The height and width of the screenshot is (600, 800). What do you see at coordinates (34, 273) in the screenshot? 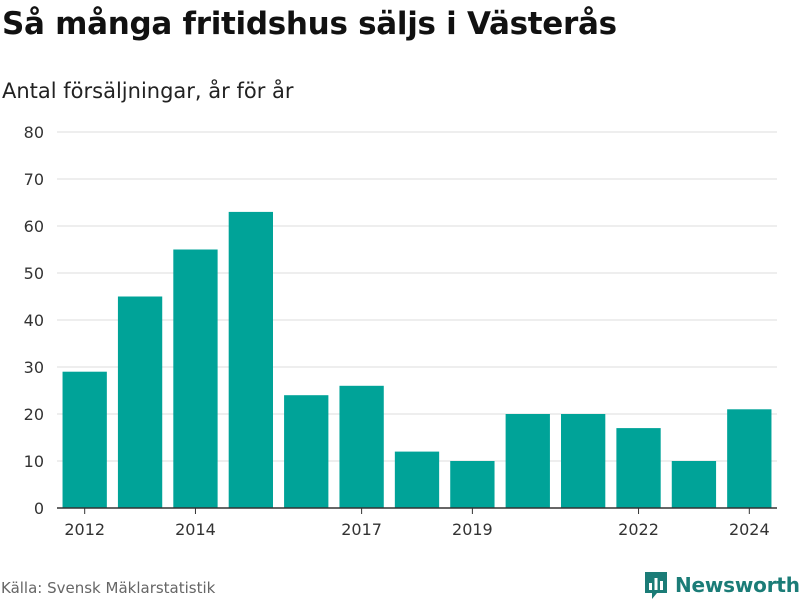
I see `y-tick-label: 50` at bounding box center [34, 273].